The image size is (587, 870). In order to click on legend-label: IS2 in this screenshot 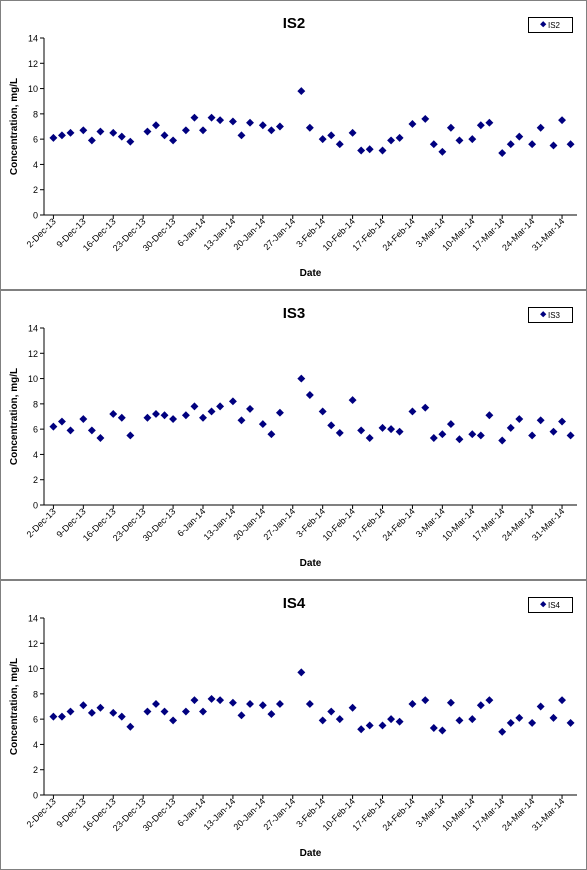, I will do `click(554, 25)`.